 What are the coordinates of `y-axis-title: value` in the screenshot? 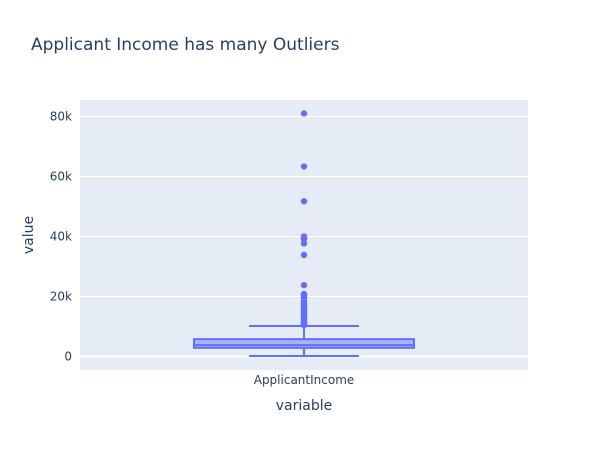 It's located at (29, 235).